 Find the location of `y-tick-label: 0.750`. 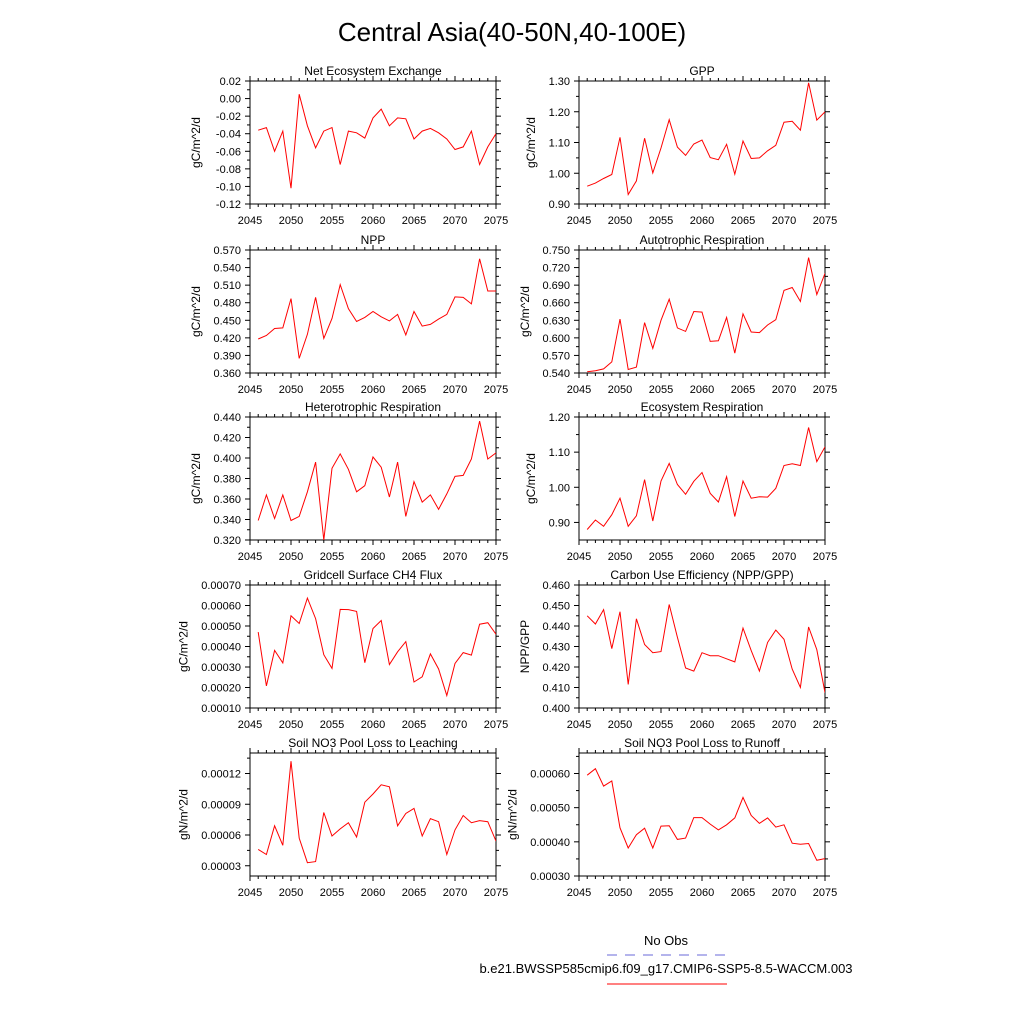

y-tick-label: 0.750 is located at coordinates (556, 251).